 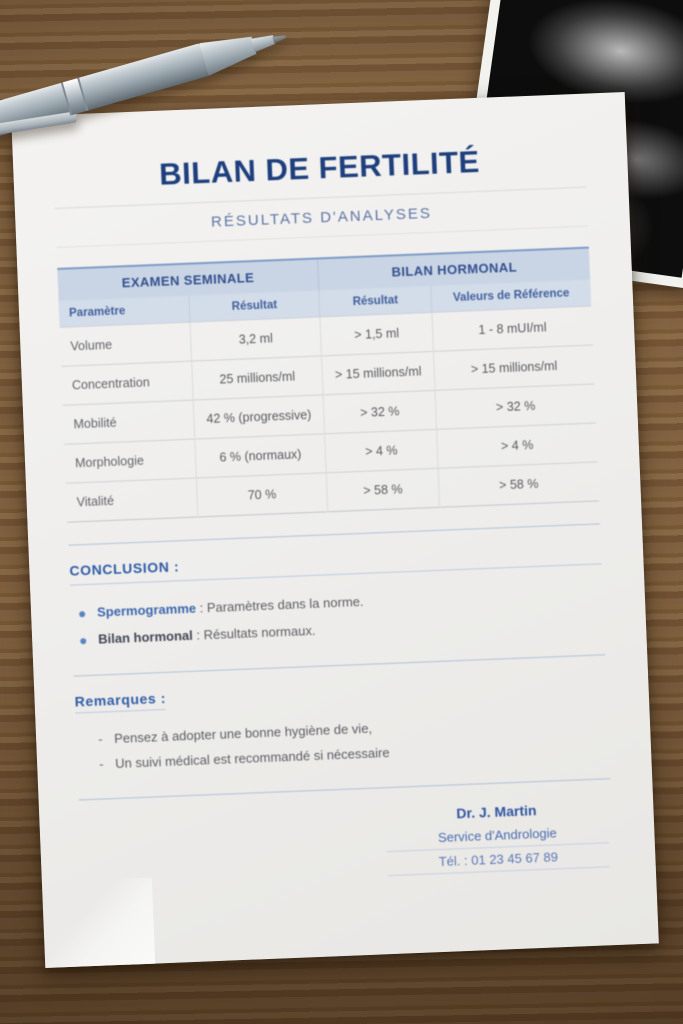 I want to click on cell-result: 42 % (progressive), so click(x=259, y=417).